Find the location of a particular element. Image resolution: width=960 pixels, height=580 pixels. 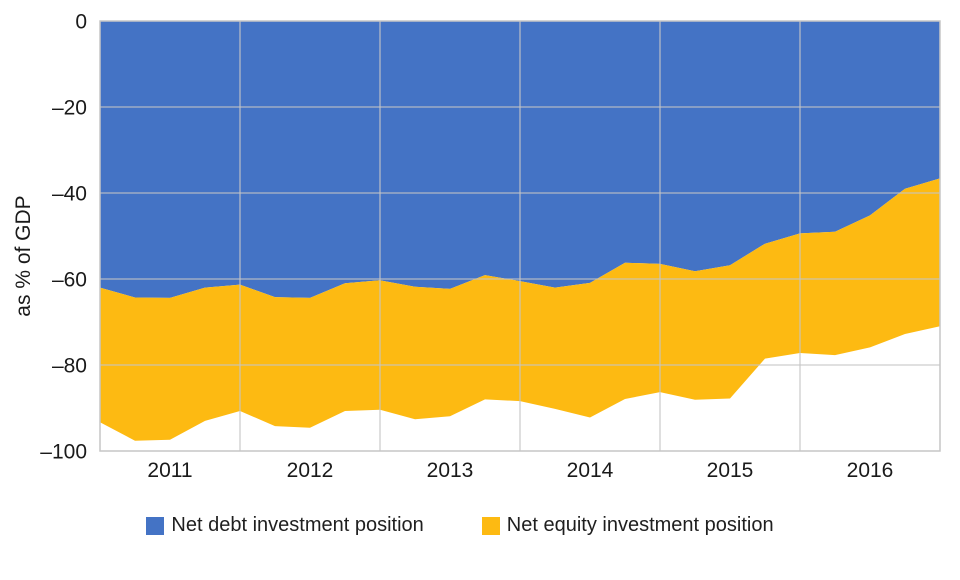

legend-item-net-debt: Net debt investment position is located at coordinates (285, 525).